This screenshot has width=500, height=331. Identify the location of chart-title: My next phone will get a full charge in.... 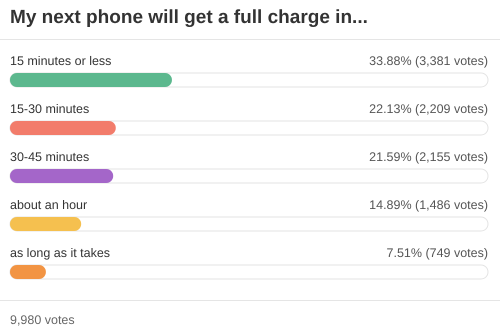
(189, 17).